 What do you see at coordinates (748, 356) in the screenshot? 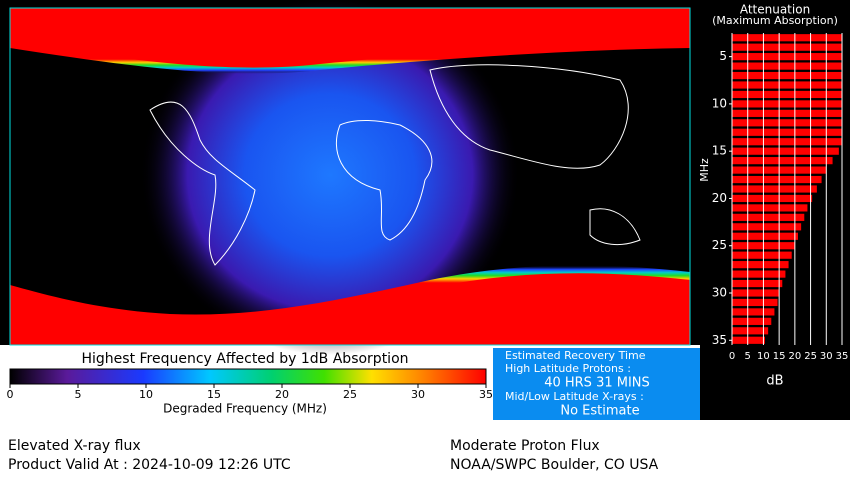
I see `x-tick-label: 5` at bounding box center [748, 356].